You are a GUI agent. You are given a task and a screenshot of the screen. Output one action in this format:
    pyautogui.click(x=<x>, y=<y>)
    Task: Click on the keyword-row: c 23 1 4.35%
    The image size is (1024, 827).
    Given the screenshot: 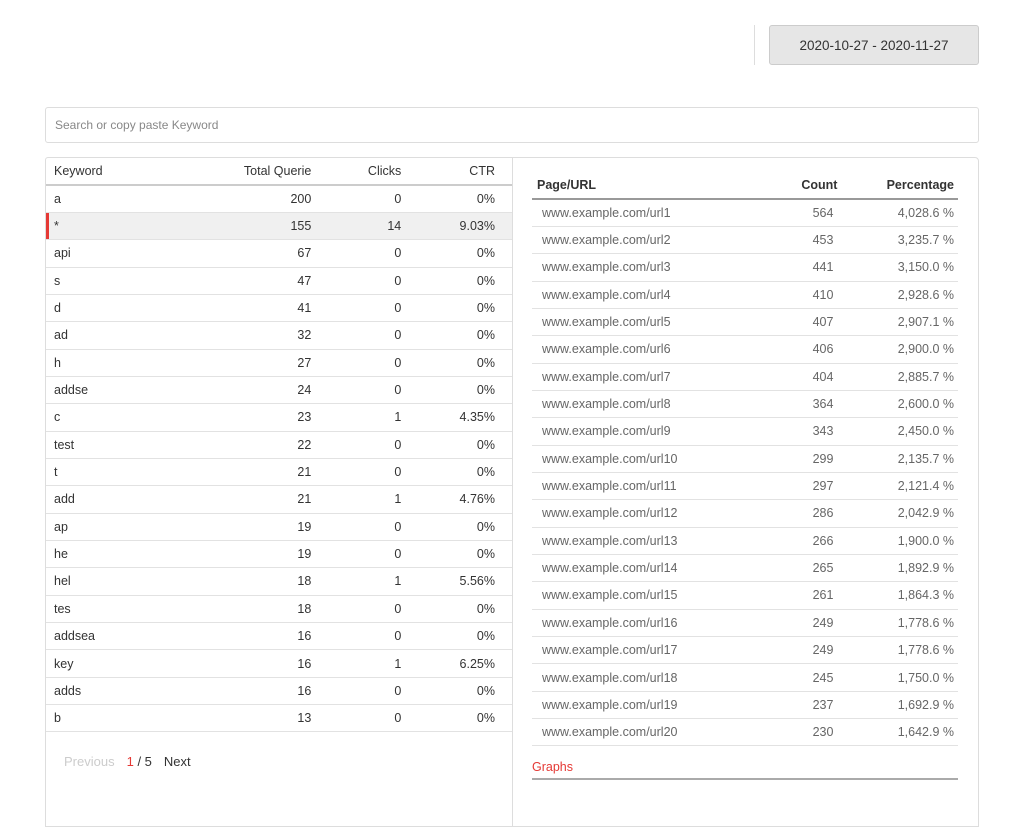 What is the action you would take?
    pyautogui.click(x=279, y=417)
    